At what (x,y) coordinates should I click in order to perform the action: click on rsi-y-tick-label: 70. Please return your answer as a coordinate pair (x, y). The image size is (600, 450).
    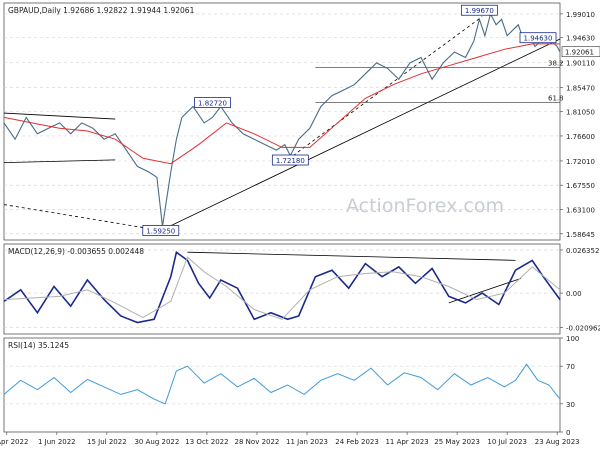
    Looking at the image, I should click on (570, 367).